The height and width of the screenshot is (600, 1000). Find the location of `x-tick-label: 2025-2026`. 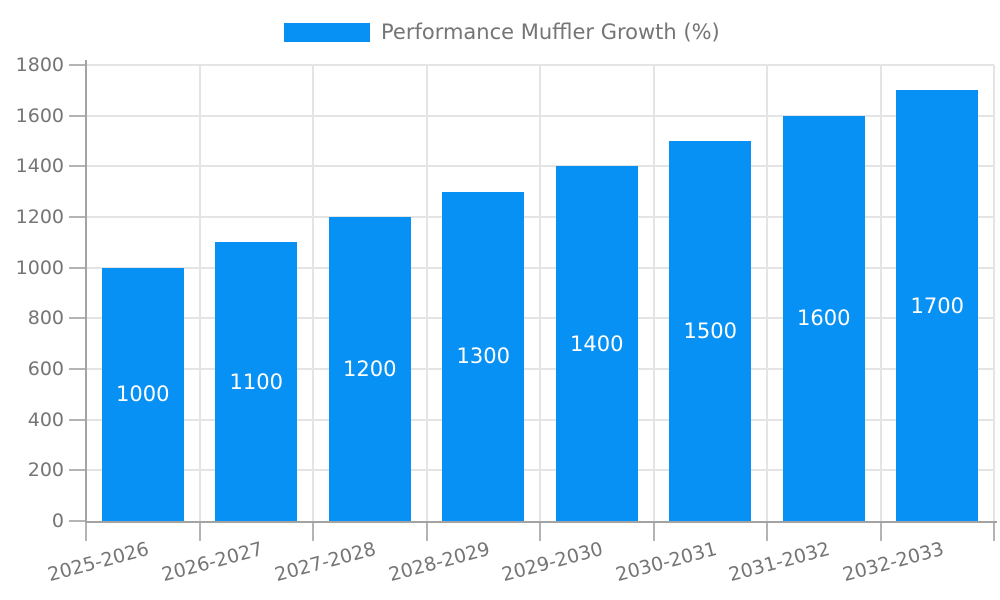

x-tick-label: 2025-2026 is located at coordinates (98, 562).